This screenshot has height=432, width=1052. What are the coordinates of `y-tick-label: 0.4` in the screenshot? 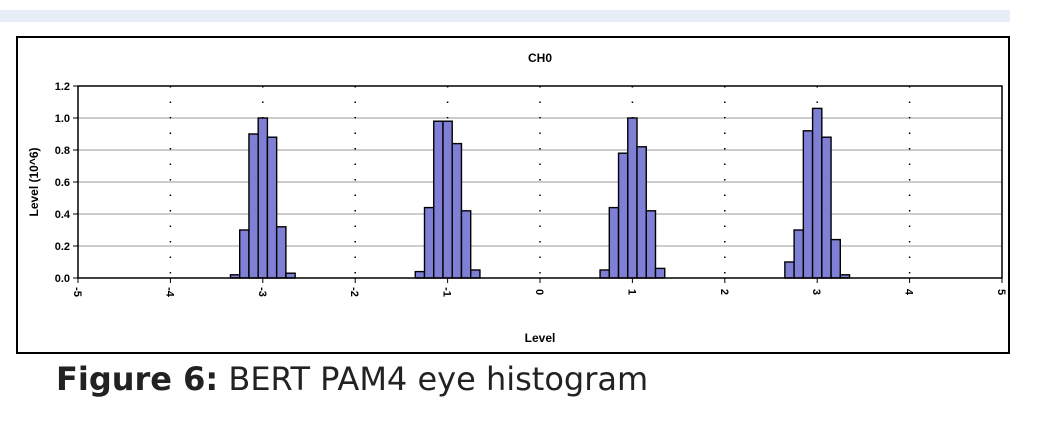 It's located at (63, 215).